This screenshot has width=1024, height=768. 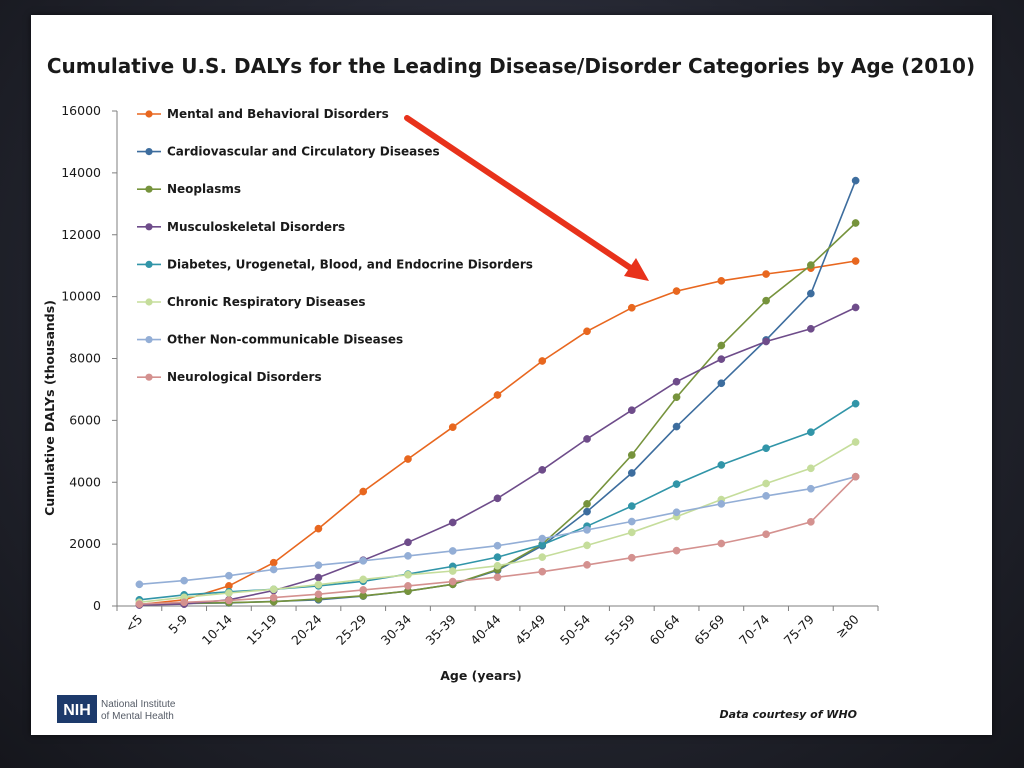 I want to click on x-tick-label: 5-9, so click(x=177, y=623).